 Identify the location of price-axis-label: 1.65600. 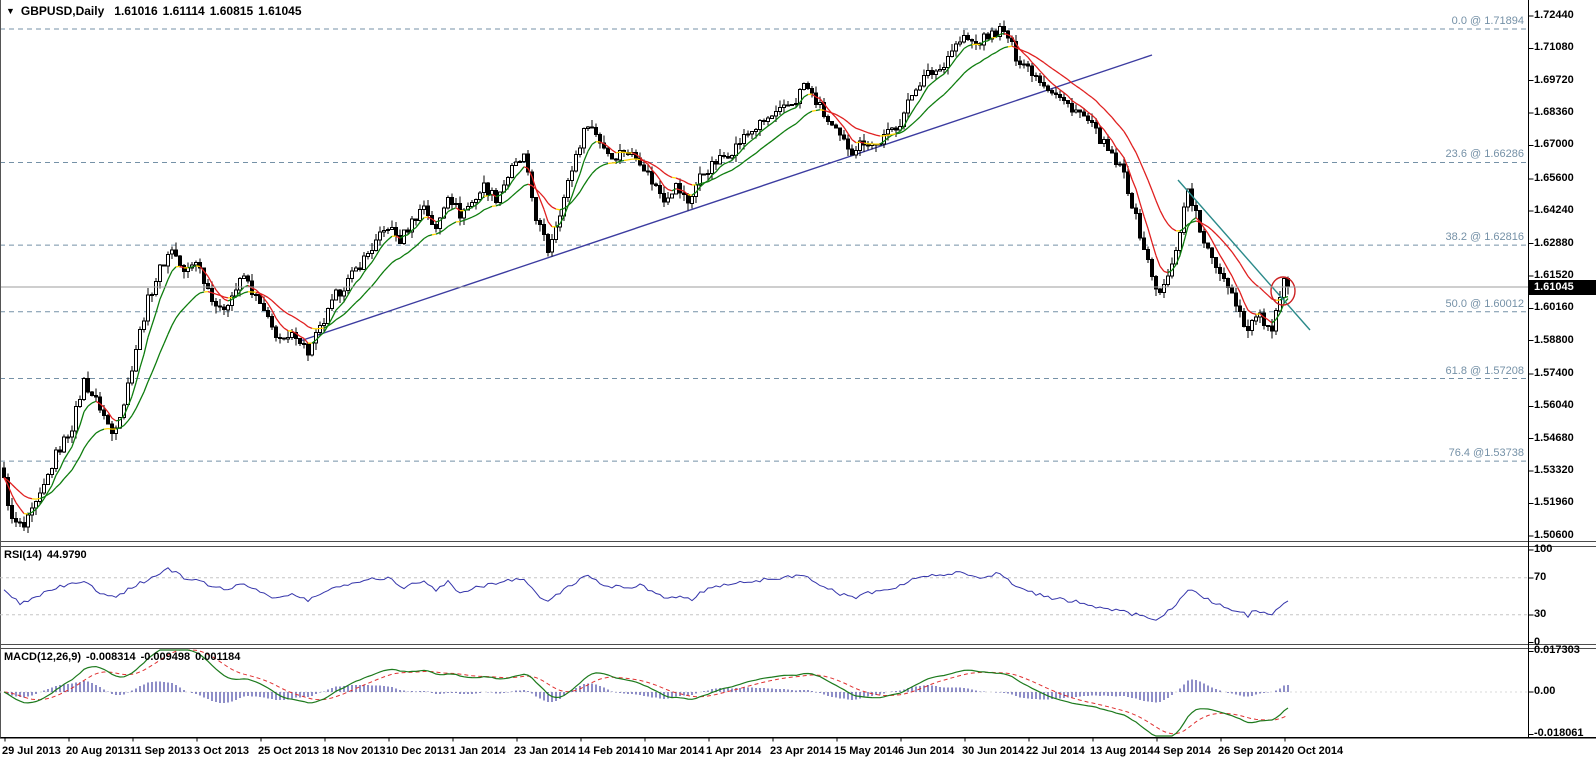
(1554, 178).